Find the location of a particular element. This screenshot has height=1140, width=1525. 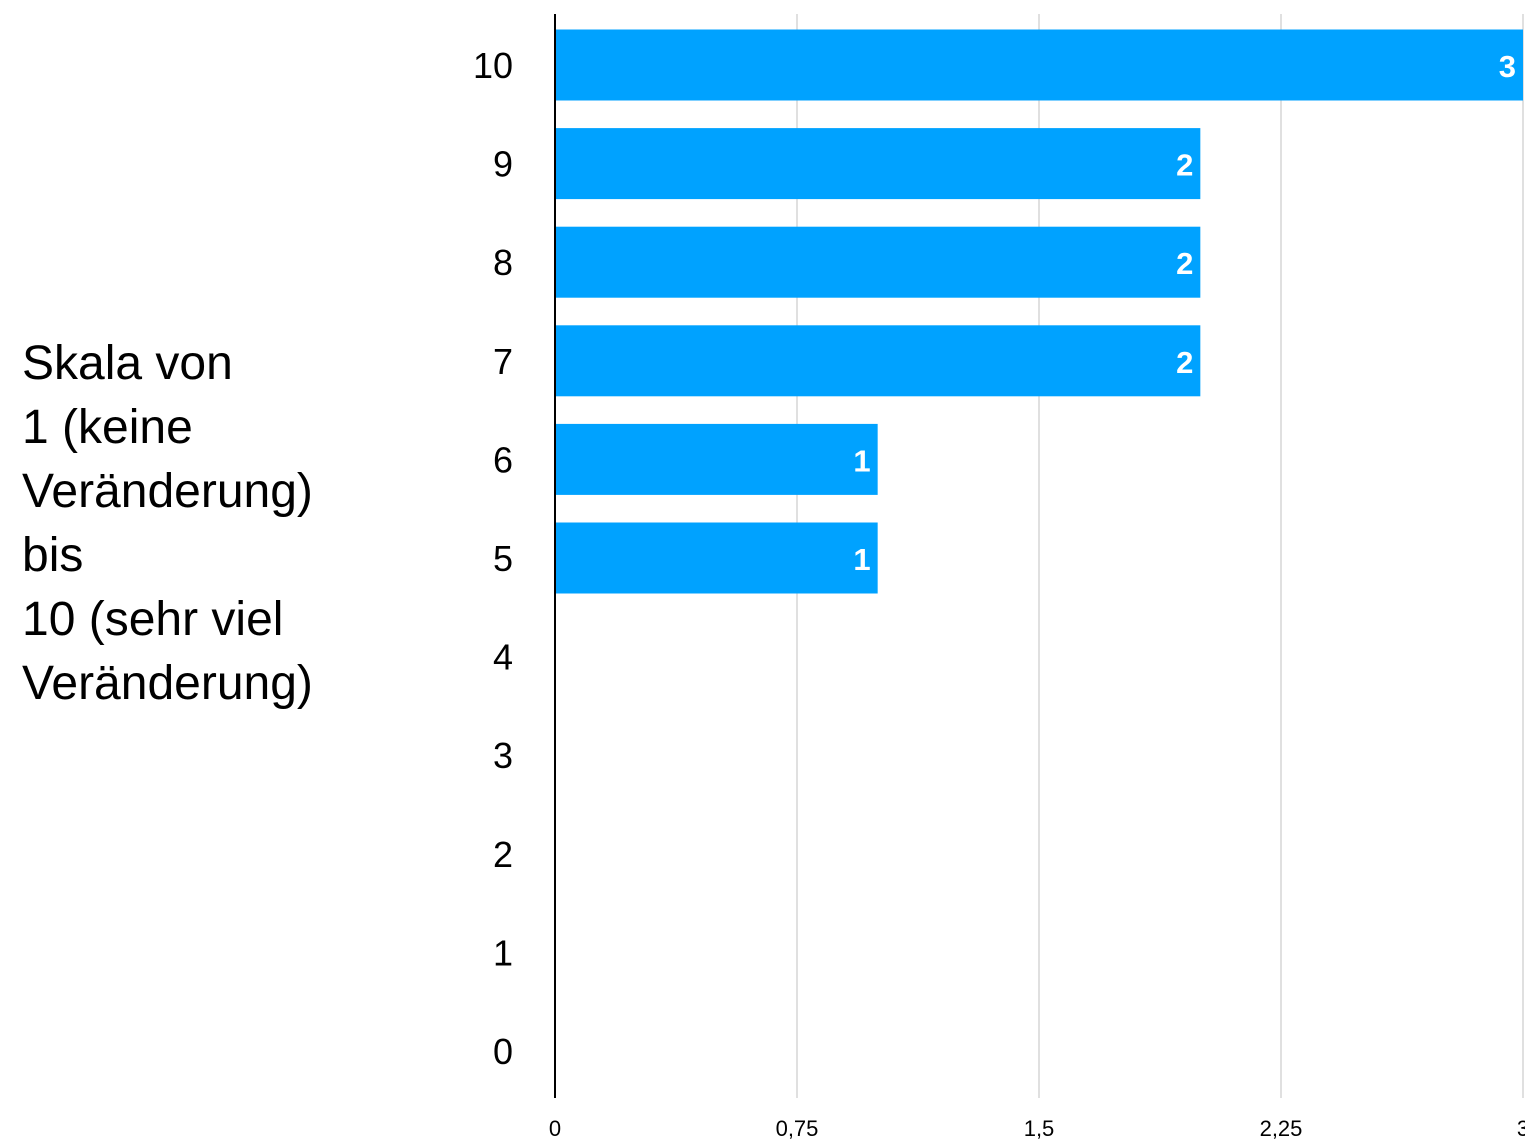

y-axis-title-line: 1 (keine is located at coordinates (107, 427).